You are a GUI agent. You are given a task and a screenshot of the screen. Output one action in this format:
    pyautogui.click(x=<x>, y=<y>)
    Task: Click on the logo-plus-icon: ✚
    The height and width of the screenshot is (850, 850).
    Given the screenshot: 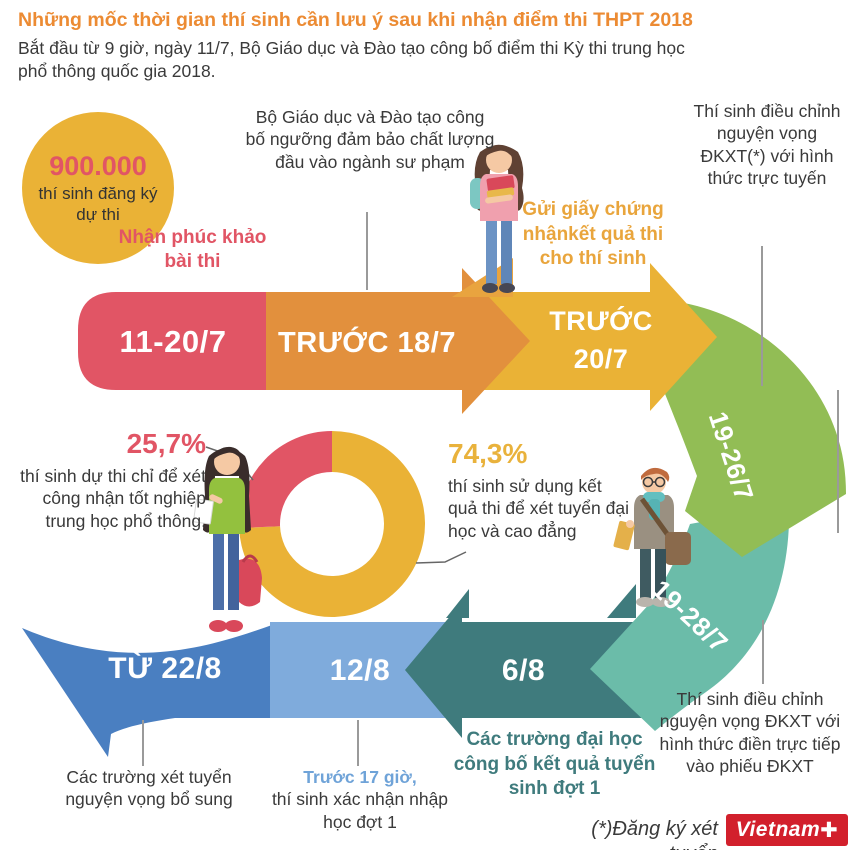 What is the action you would take?
    pyautogui.click(x=829, y=830)
    